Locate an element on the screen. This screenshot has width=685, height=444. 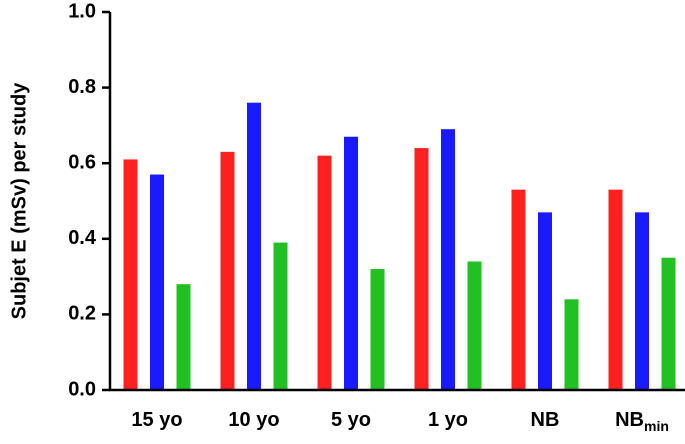
x-tick-label: 15 yo is located at coordinates (156, 420).